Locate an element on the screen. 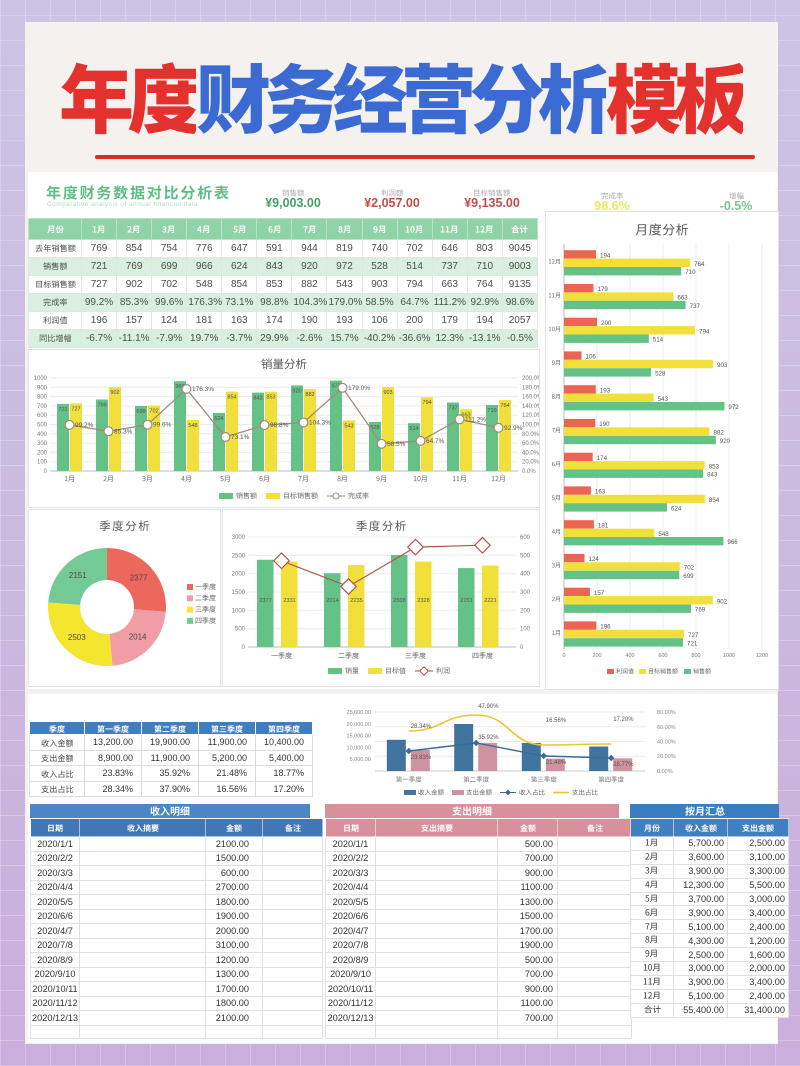 The width and height of the screenshot is (800, 1066). svg-text: 160.0% is located at coordinates (531, 398).